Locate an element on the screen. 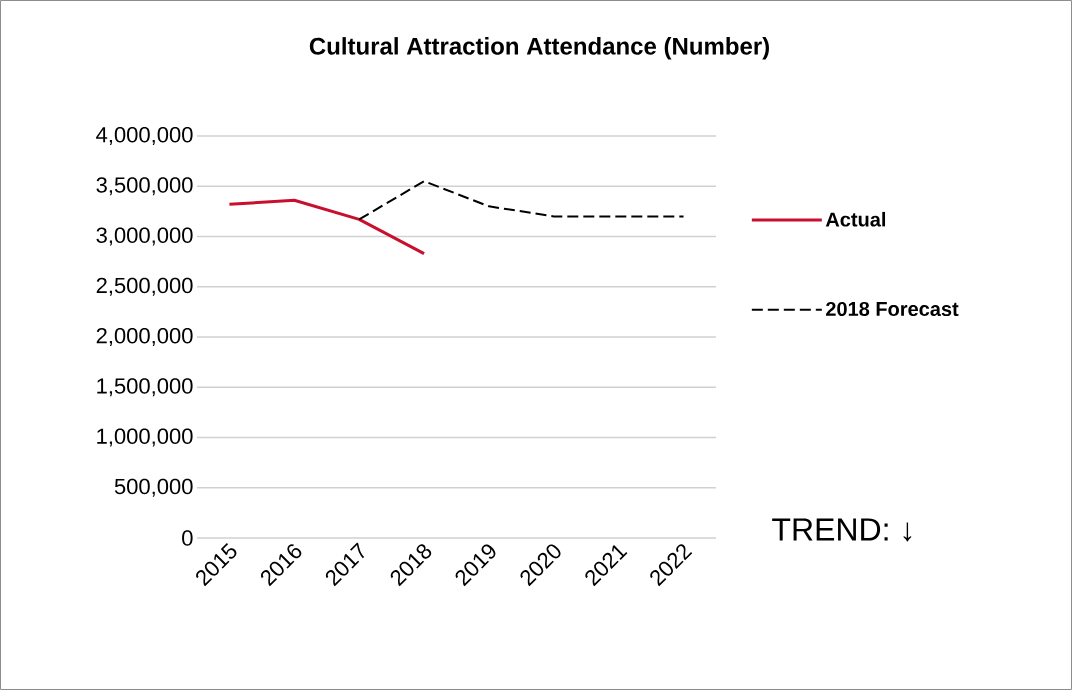 The image size is (1072, 690). legend-label: Actual is located at coordinates (855, 219).